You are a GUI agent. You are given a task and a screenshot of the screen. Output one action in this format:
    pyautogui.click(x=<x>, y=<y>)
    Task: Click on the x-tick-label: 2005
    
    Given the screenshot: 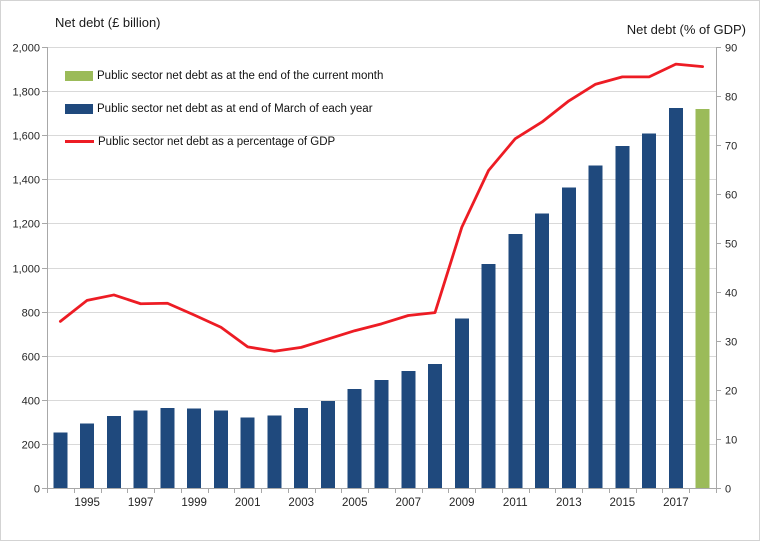 What is the action you would take?
    pyautogui.click(x=355, y=503)
    